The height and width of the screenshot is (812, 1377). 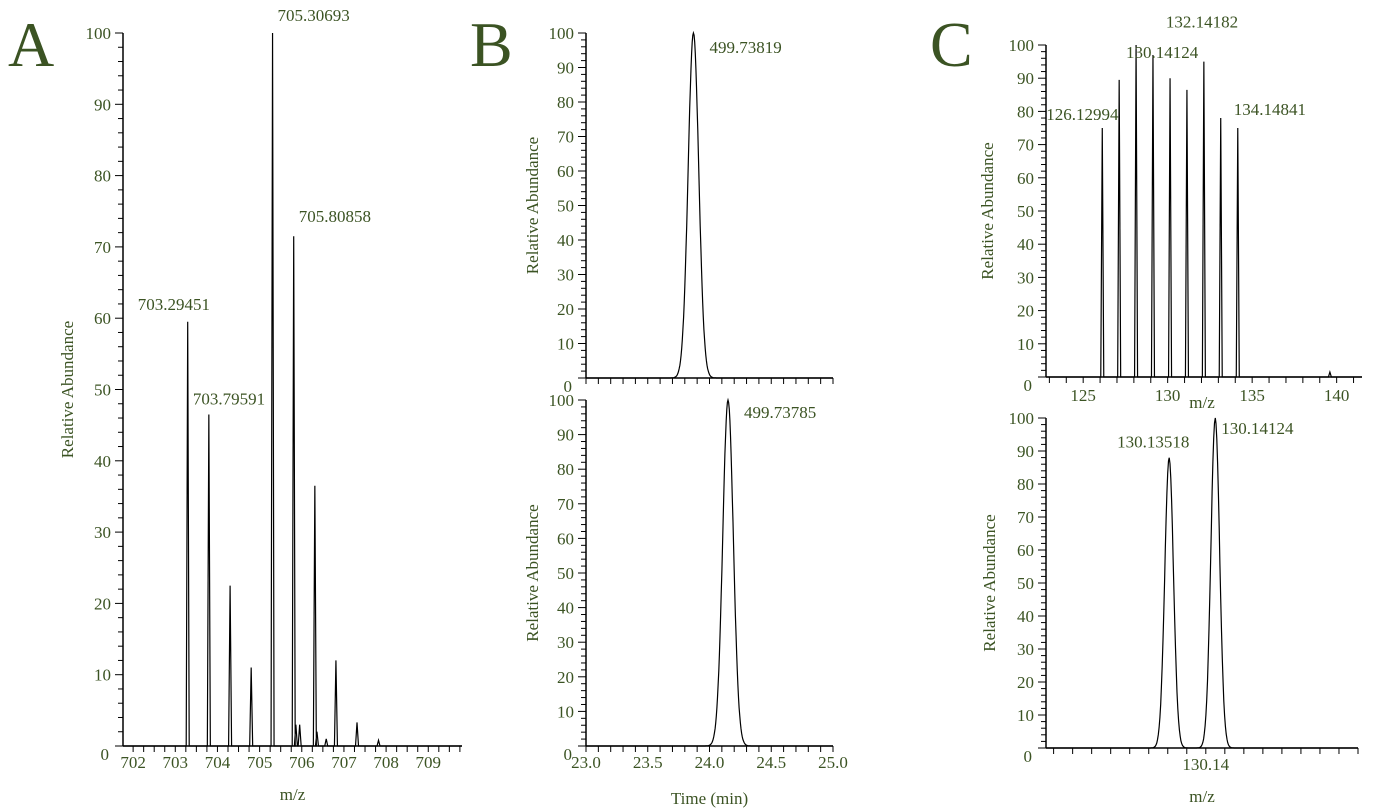 I want to click on x-tick-label: 130.14, so click(x=1205, y=764).